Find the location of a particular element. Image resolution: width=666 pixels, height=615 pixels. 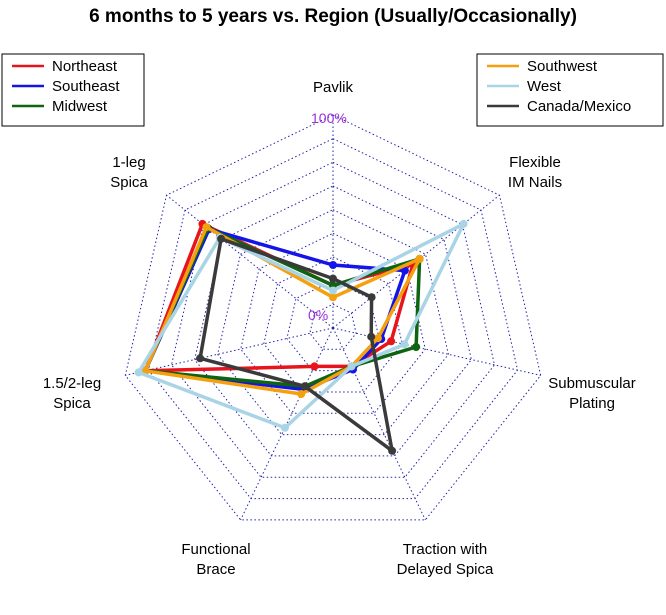

legend-label: Southeast is located at coordinates (86, 86).